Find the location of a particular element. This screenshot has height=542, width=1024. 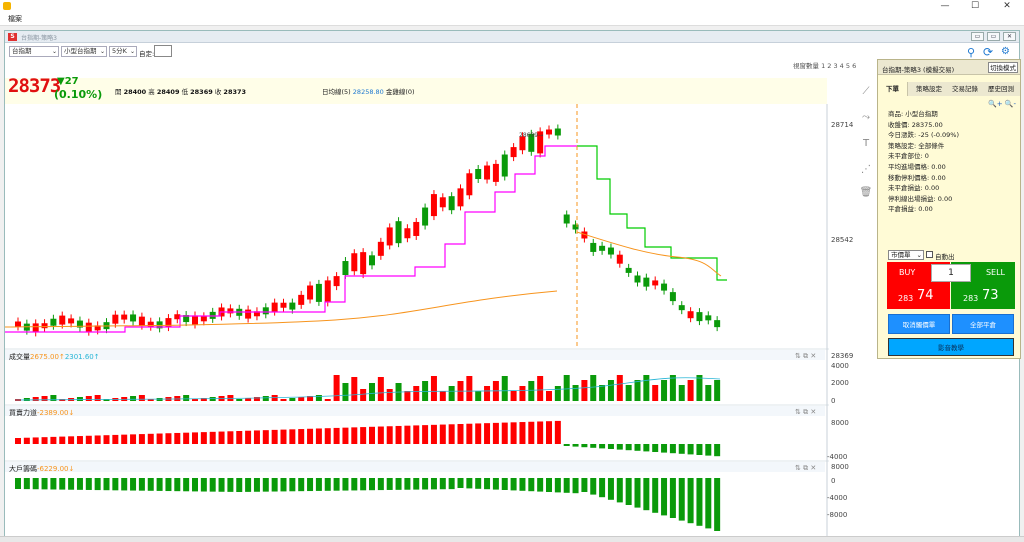

user-settings-icon: ⚙ is located at coordinates (1005, 51).